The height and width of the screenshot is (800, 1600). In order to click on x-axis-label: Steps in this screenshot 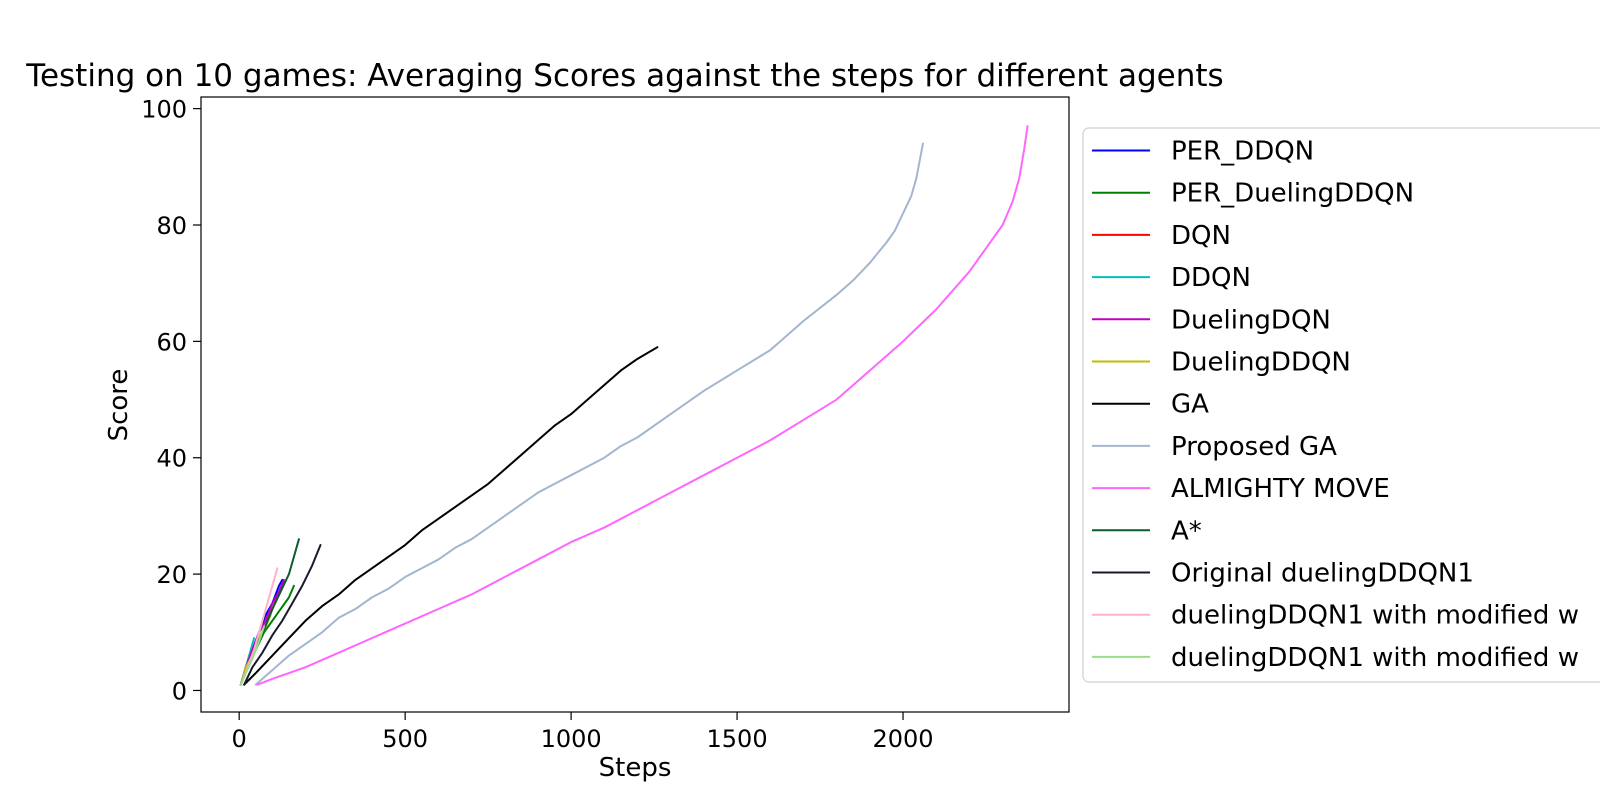, I will do `click(635, 768)`.